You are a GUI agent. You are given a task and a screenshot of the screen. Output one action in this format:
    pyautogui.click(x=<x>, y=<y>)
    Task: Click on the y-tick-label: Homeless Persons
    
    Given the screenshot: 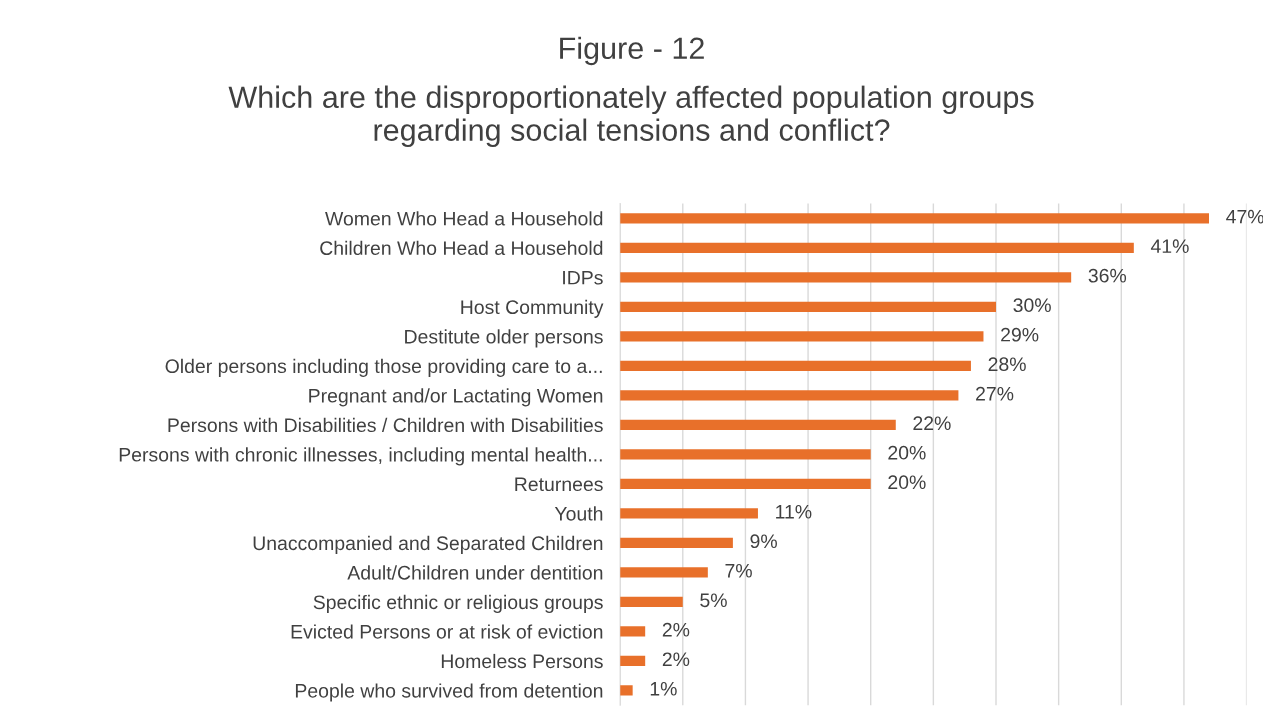 What is the action you would take?
    pyautogui.click(x=522, y=661)
    